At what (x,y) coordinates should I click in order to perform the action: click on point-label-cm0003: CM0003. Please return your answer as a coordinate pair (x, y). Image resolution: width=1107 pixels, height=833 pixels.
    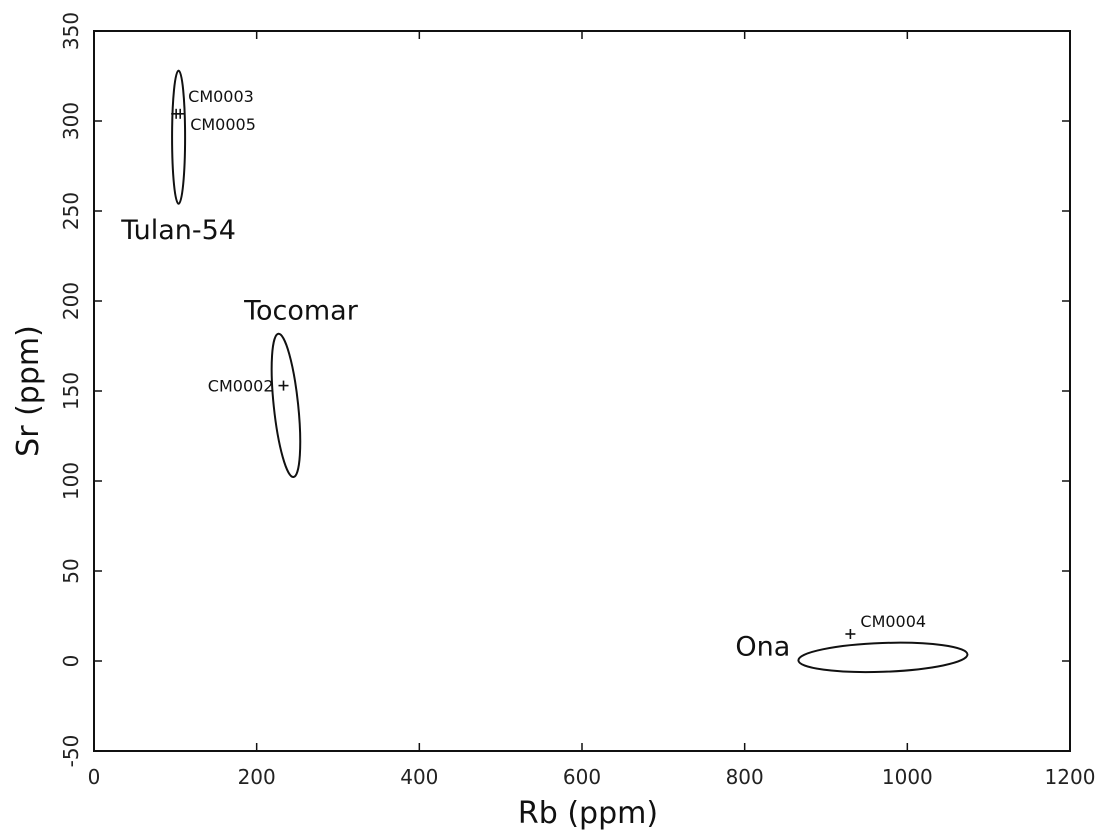
    Looking at the image, I should click on (221, 96).